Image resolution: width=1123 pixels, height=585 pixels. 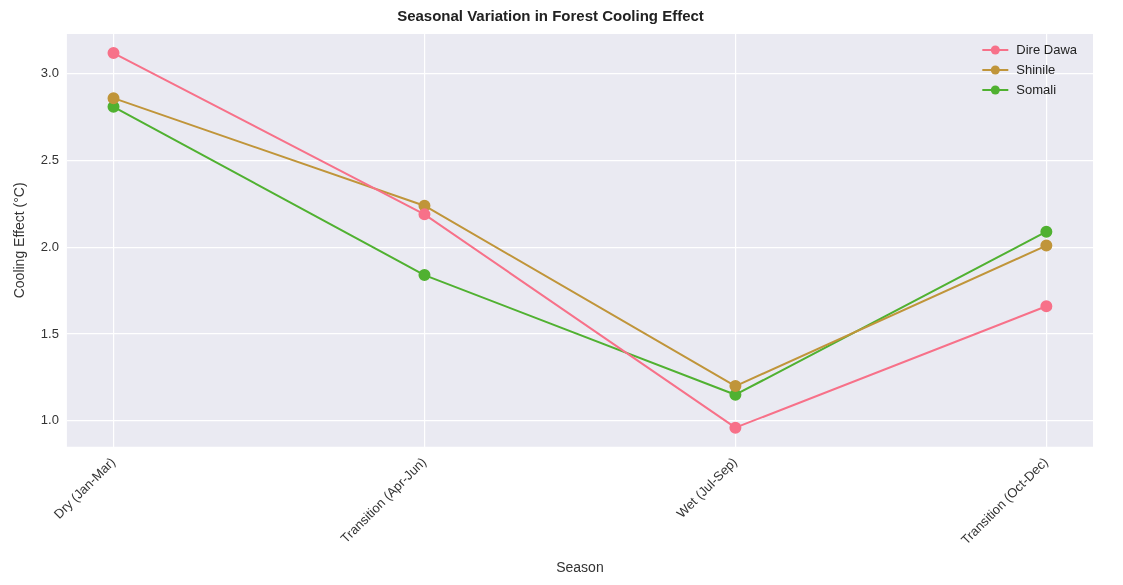 What do you see at coordinates (1047, 49) in the screenshot?
I see `legend-label: Dire Dawa` at bounding box center [1047, 49].